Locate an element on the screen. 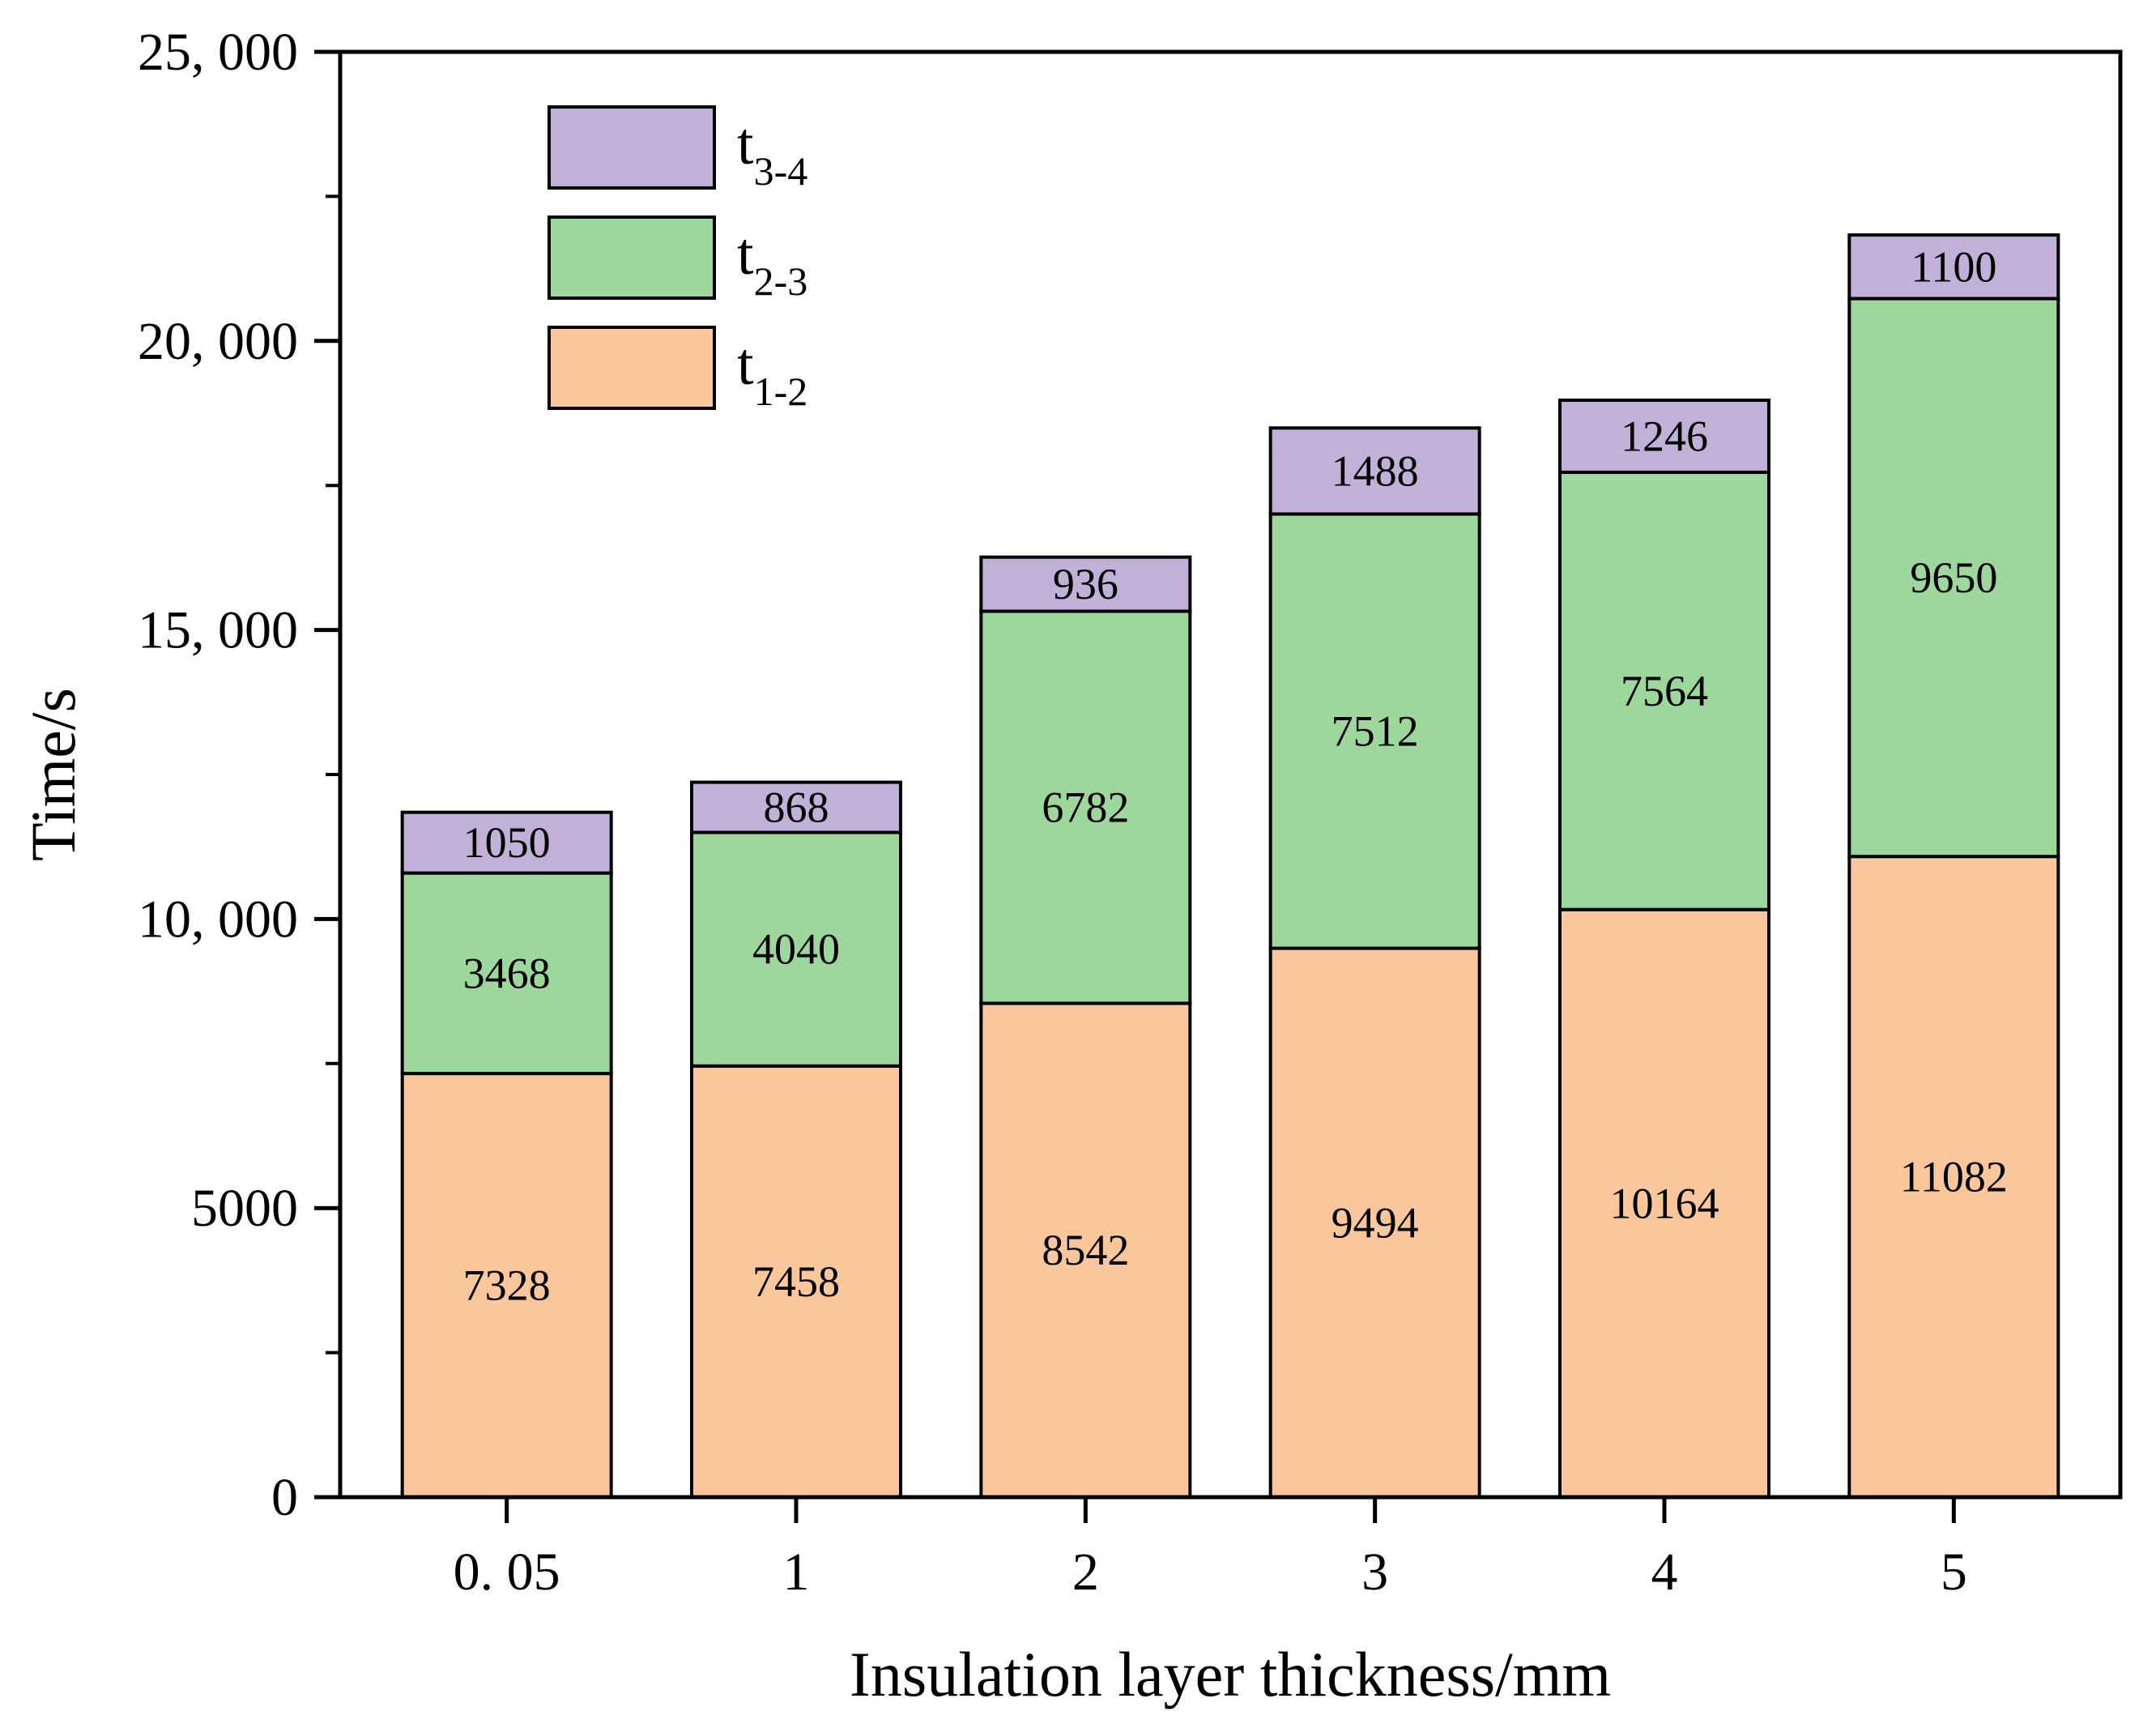  data-label-t1-2-5: 11082 is located at coordinates (1954, 1177).